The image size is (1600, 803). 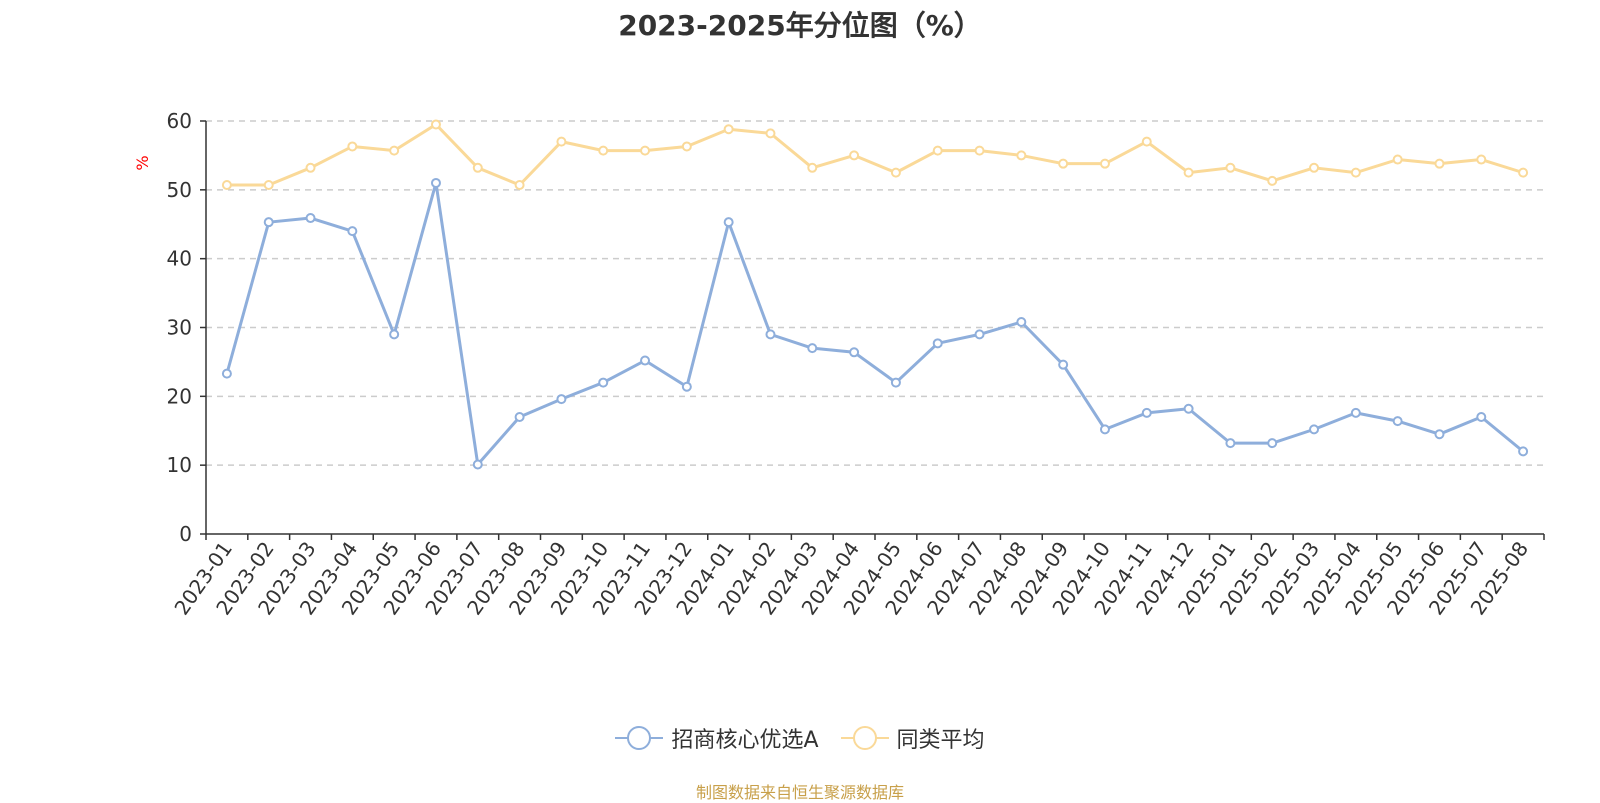 What do you see at coordinates (179, 190) in the screenshot?
I see `y-tick-label: 50` at bounding box center [179, 190].